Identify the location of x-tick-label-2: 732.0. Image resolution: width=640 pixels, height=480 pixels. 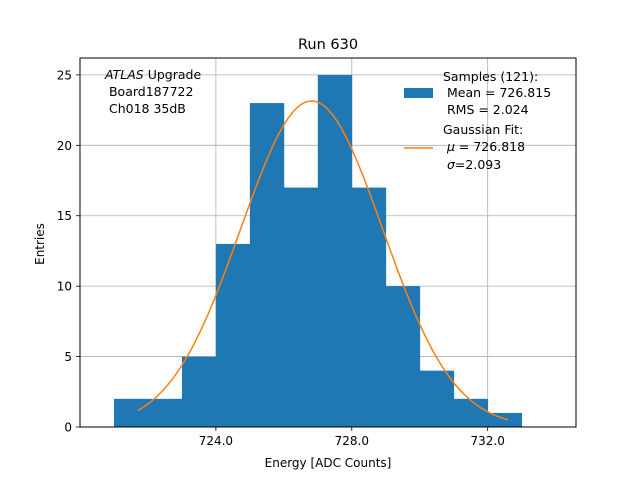
(487, 441).